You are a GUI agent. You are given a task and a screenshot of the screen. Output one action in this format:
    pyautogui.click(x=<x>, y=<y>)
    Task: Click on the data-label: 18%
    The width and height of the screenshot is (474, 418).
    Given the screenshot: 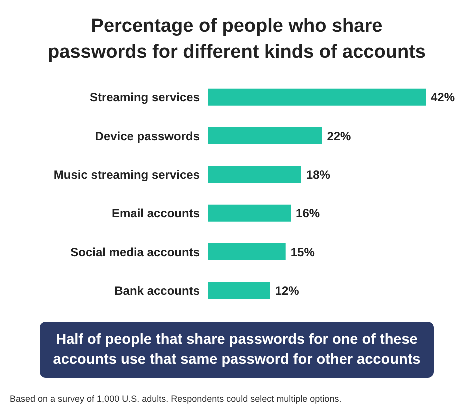 What is the action you would take?
    pyautogui.click(x=318, y=175)
    